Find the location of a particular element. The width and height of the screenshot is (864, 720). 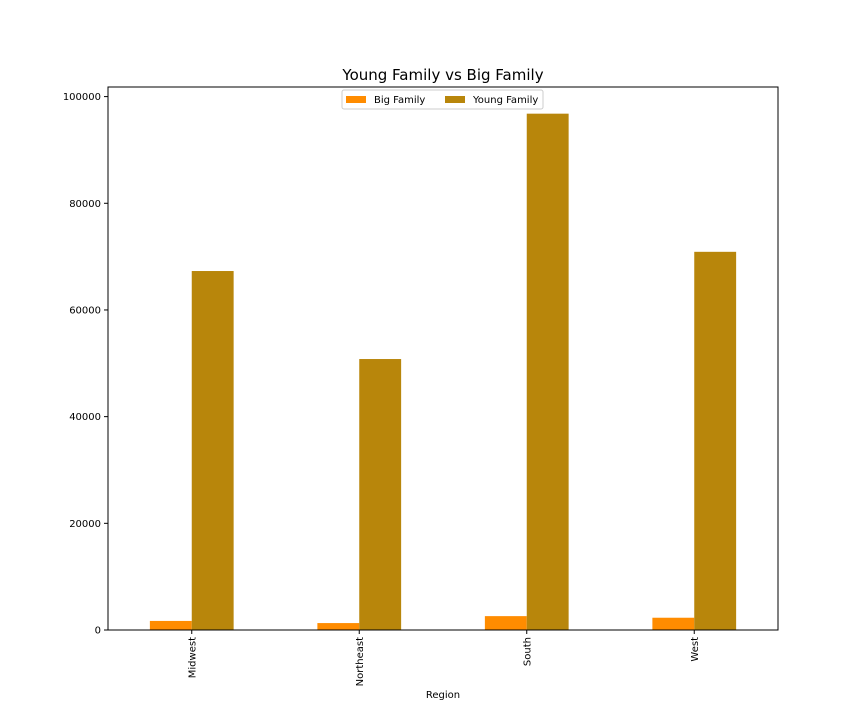

x-axis: Midwest Northeast South West is located at coordinates (444, 658).